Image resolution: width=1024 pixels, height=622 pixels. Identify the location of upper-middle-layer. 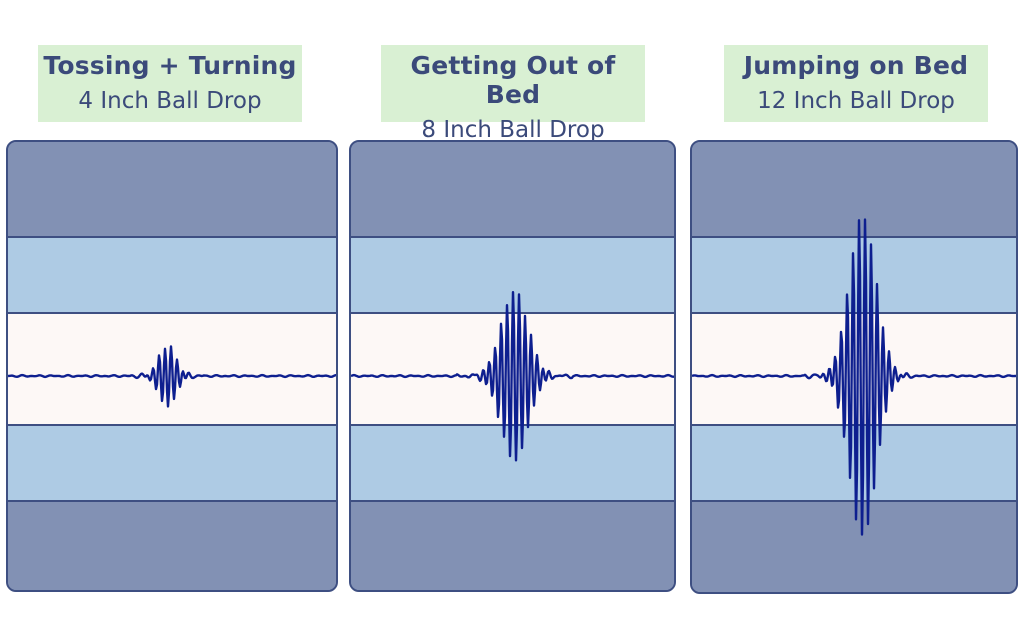
(172, 274).